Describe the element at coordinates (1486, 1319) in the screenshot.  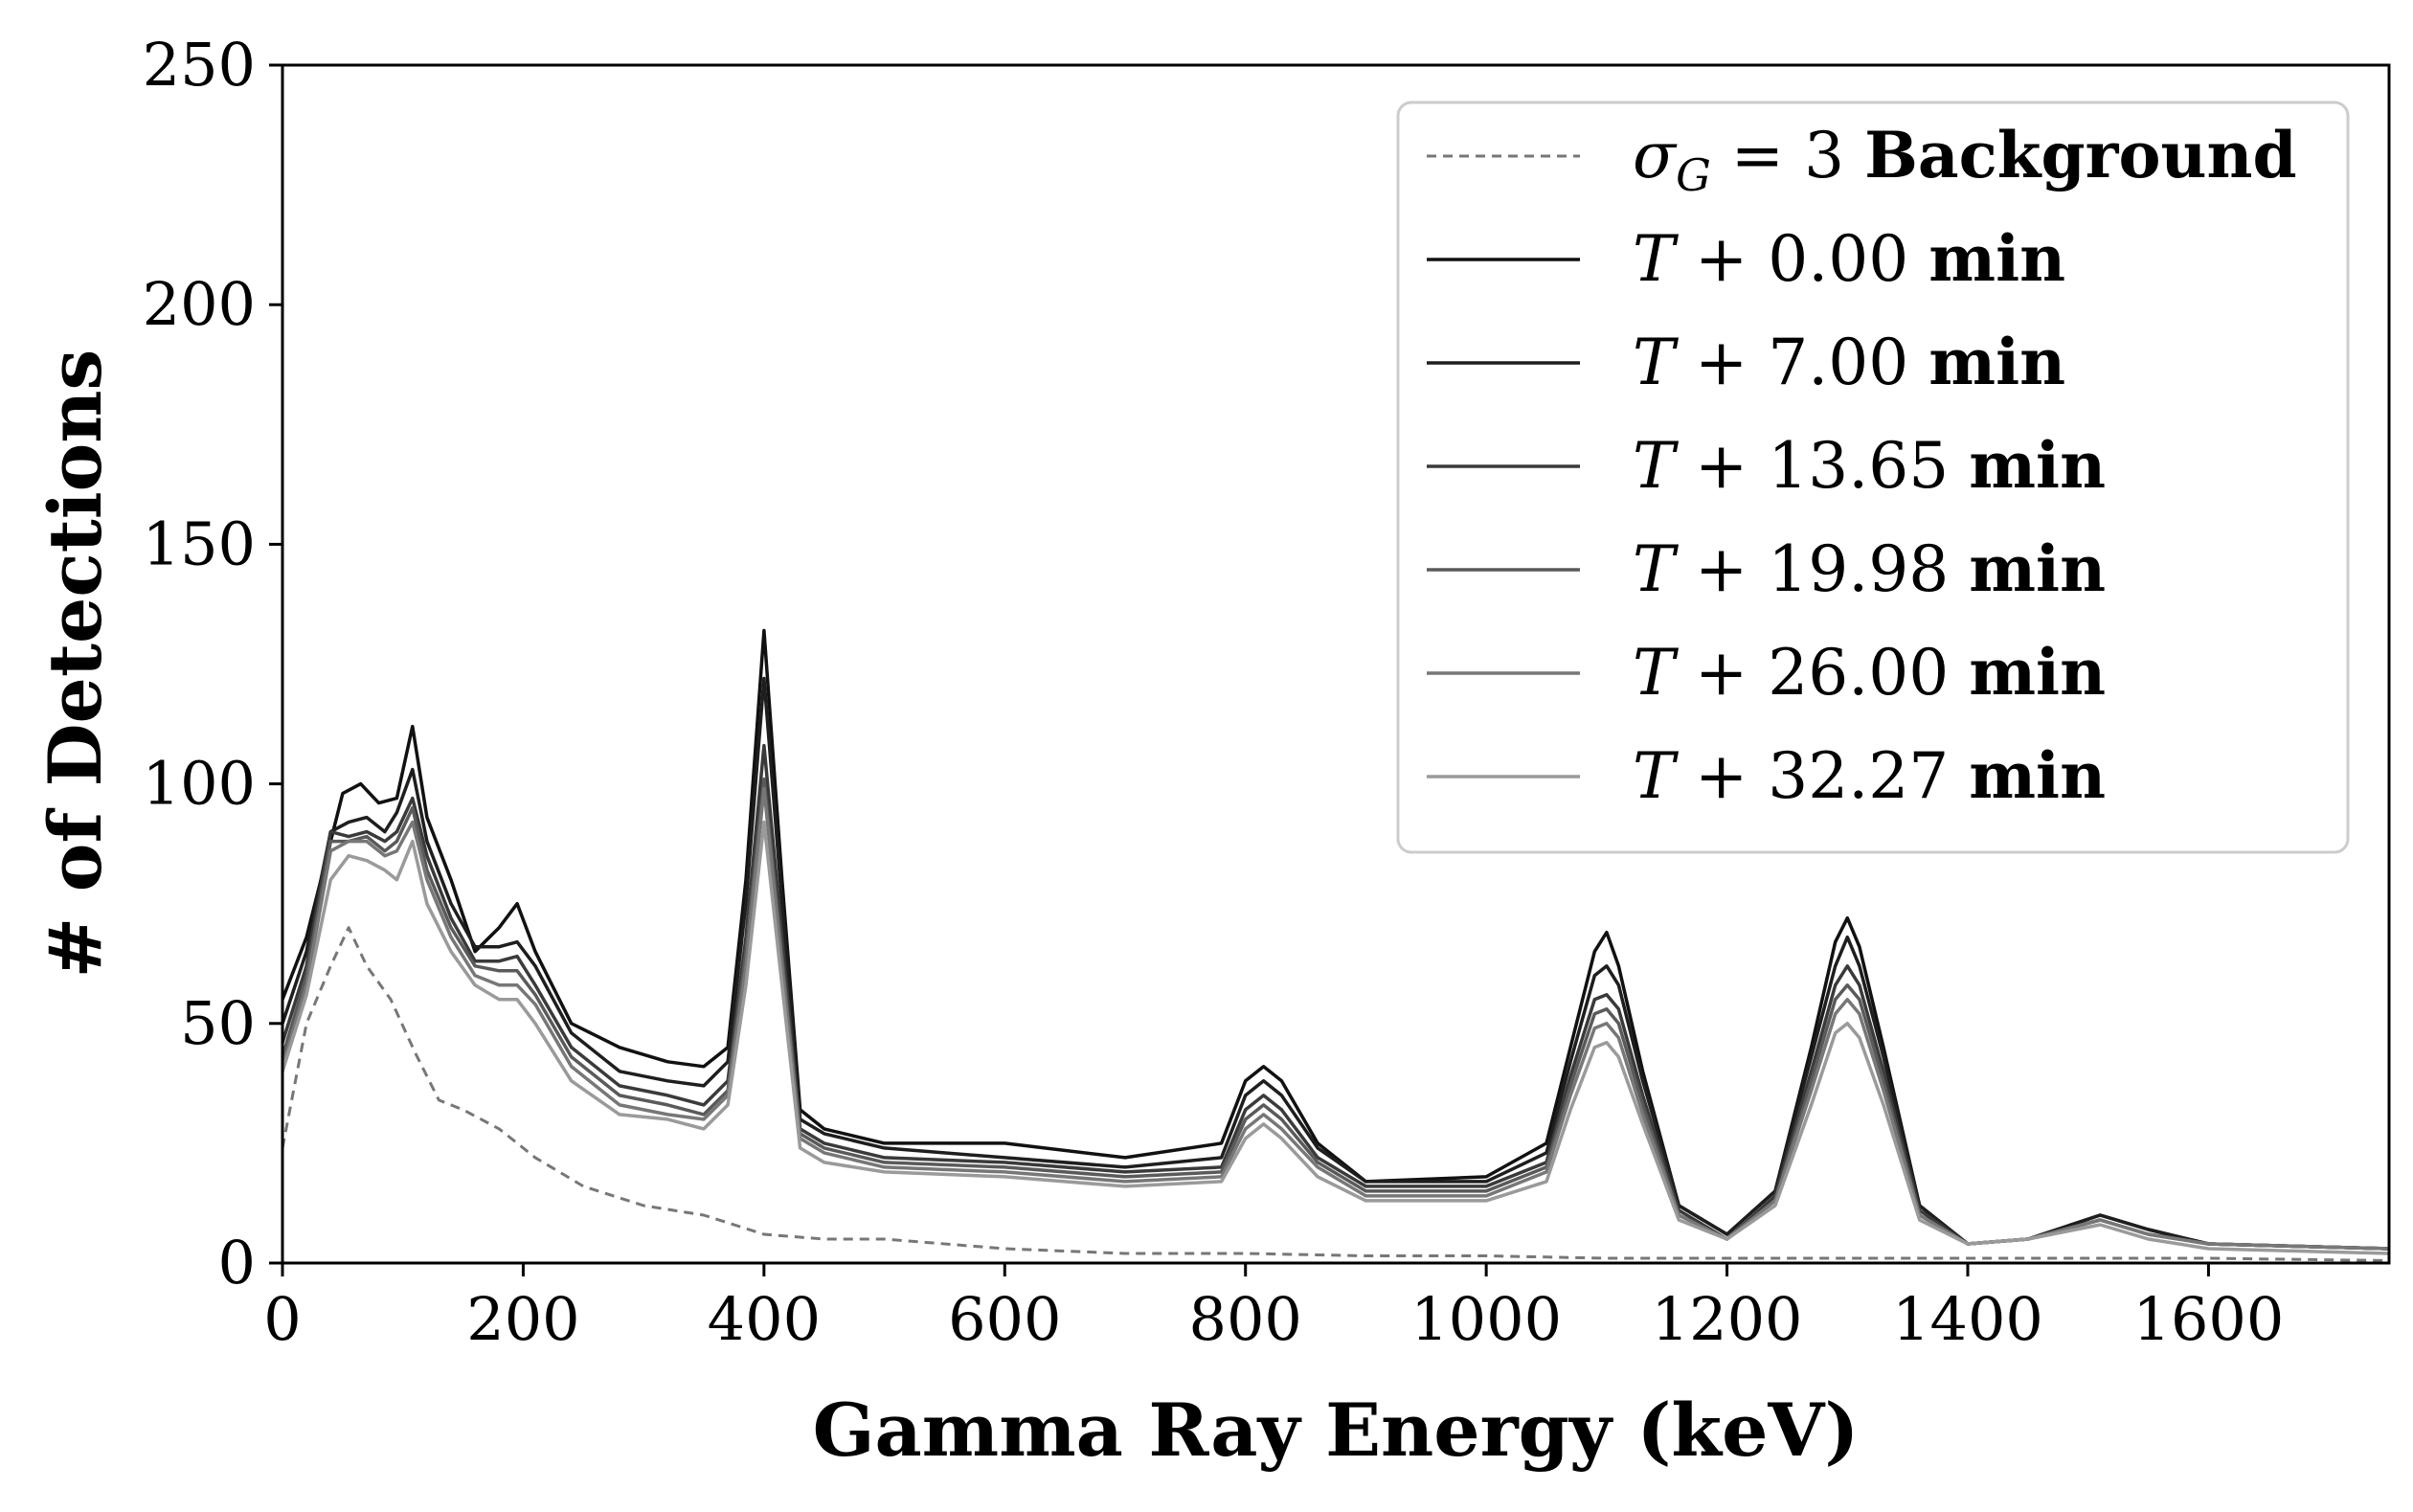
I see `x-tick-label: 1000` at that location.